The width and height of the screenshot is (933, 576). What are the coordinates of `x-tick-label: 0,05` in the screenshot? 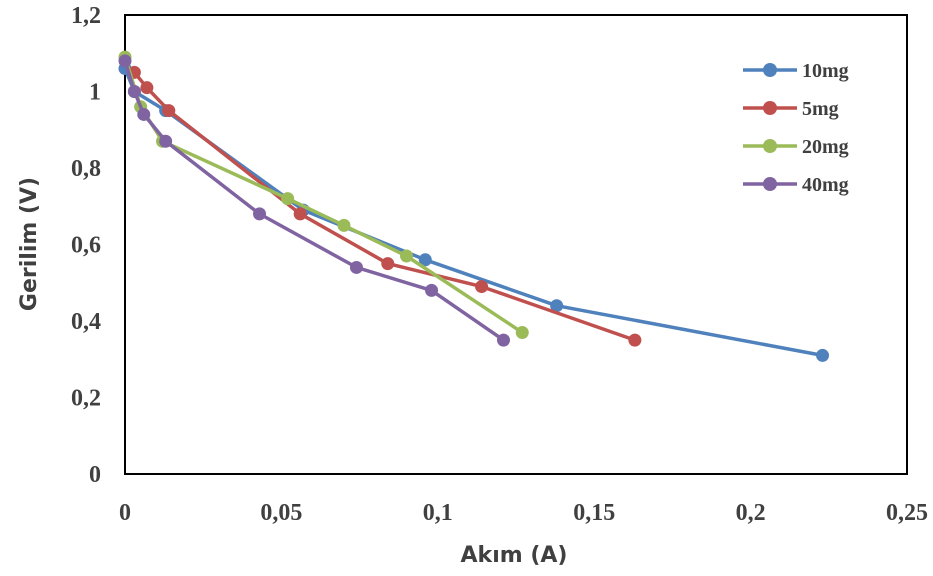 It's located at (281, 513).